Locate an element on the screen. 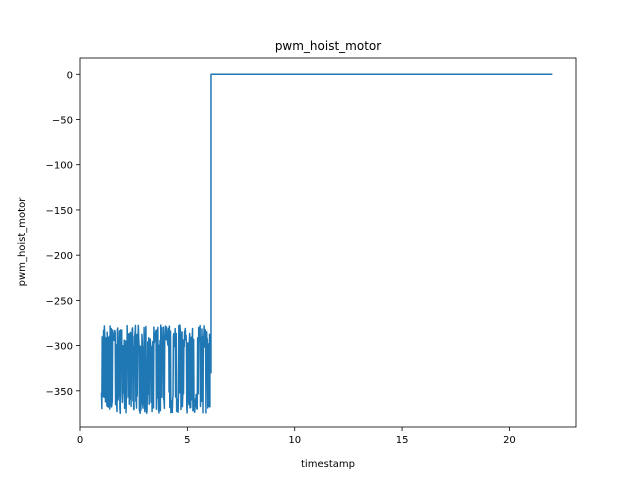 The width and height of the screenshot is (640, 480). y-tick-label: −100 is located at coordinates (59, 166).